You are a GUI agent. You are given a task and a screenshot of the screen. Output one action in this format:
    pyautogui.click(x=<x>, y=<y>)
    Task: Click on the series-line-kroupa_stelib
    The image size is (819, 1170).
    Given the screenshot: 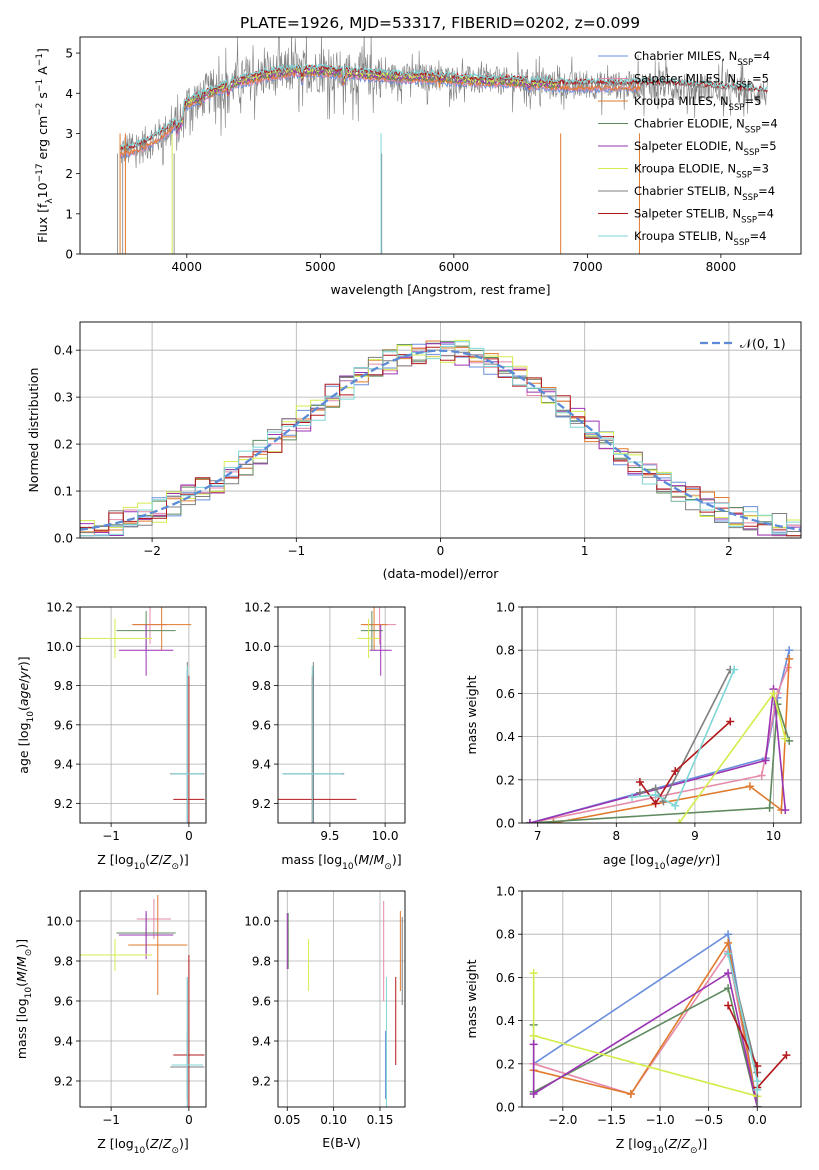 What is the action you would take?
    pyautogui.click(x=683, y=738)
    